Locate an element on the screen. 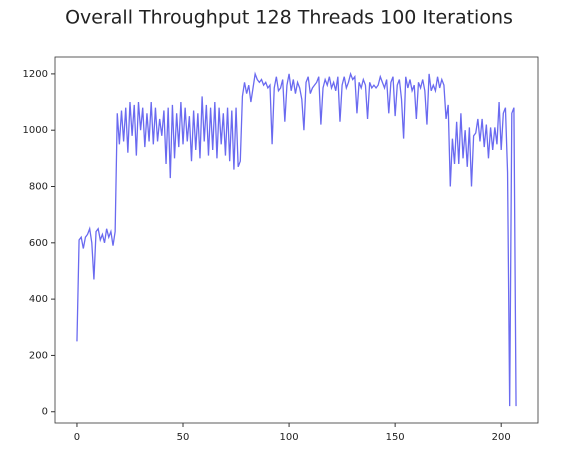 The image size is (569, 451). y-tick-label: 800 is located at coordinates (38, 187).